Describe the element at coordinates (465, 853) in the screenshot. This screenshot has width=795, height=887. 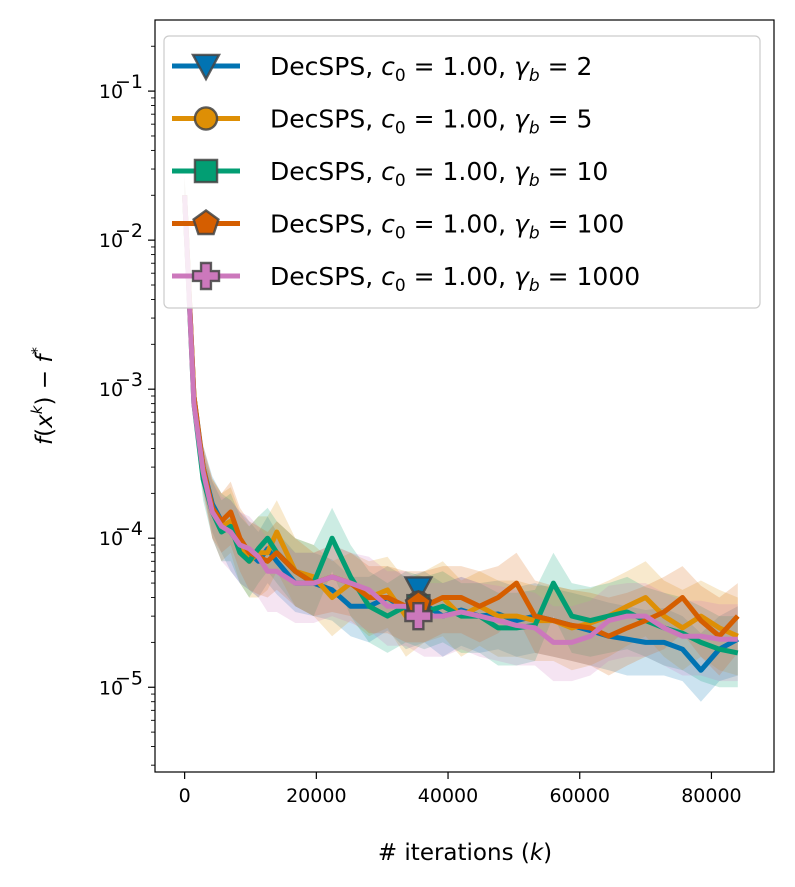
I see `x-axis-label: # iterations (k)` at that location.